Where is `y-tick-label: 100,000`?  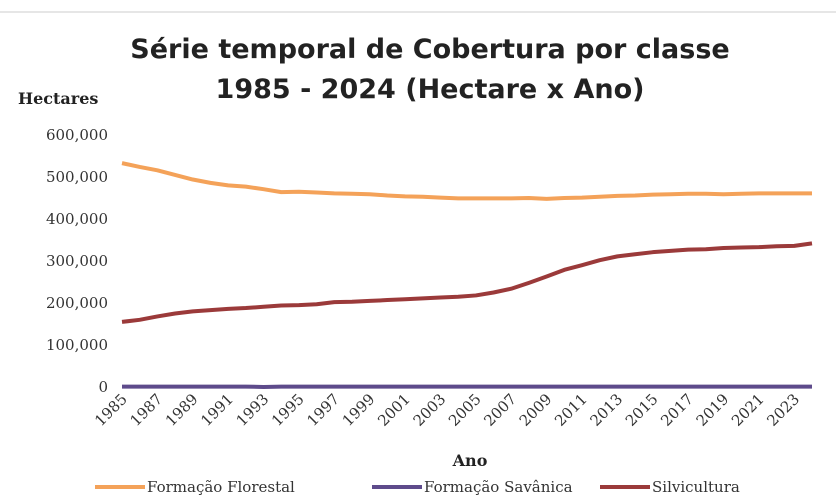 y-tick-label: 100,000 is located at coordinates (77, 345).